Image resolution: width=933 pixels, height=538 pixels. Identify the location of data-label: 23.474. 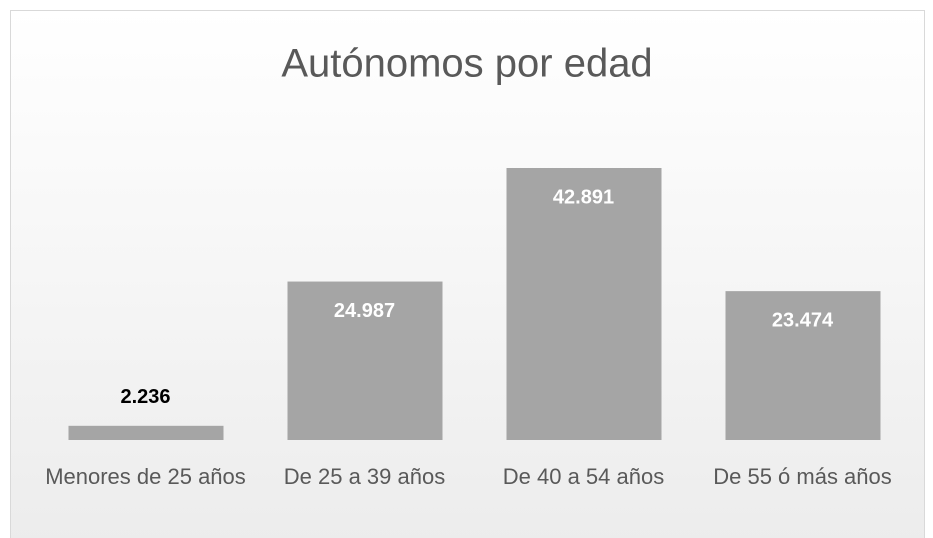
(803, 320).